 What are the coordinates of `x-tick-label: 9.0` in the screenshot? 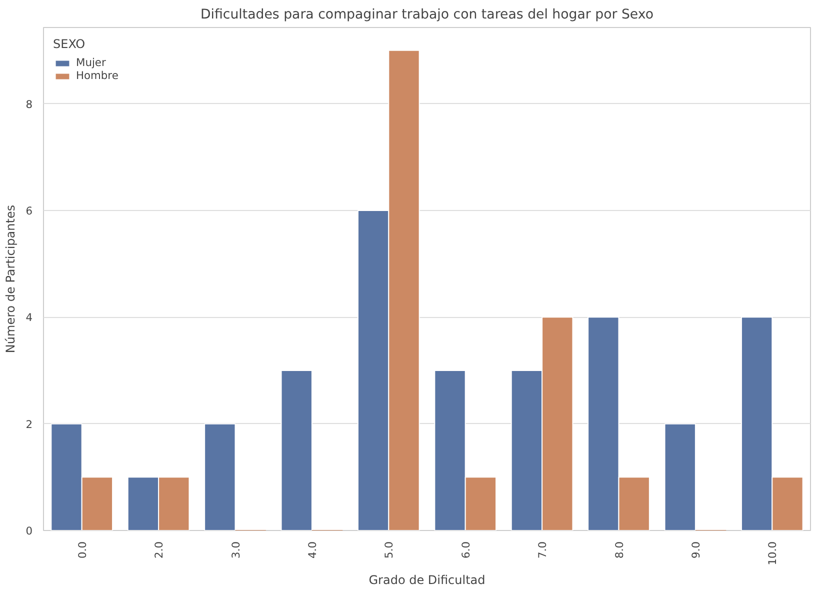 It's located at (695, 549).